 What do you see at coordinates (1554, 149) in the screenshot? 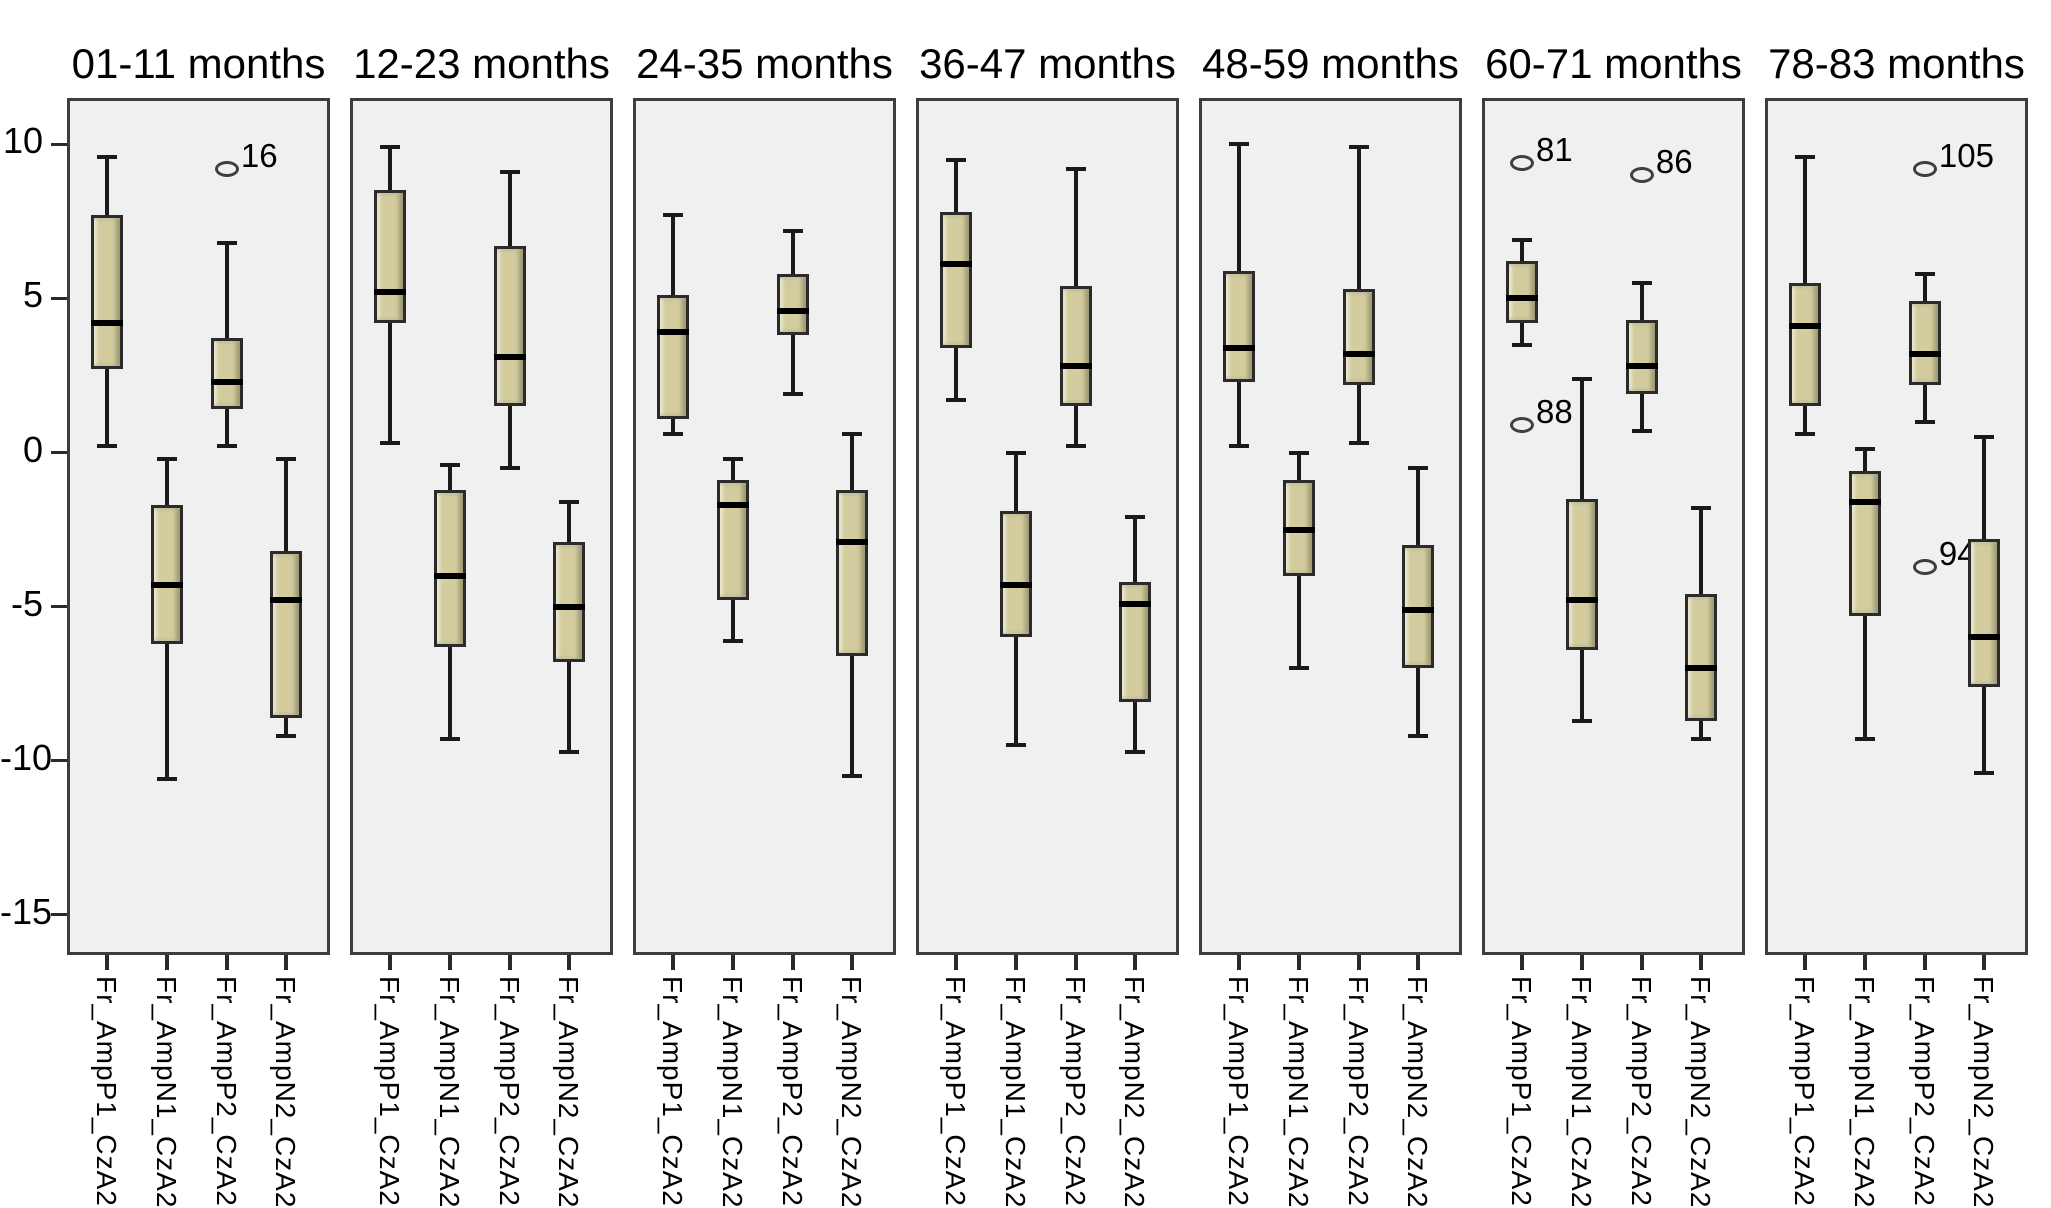
I see `outlier-label: 81` at bounding box center [1554, 149].